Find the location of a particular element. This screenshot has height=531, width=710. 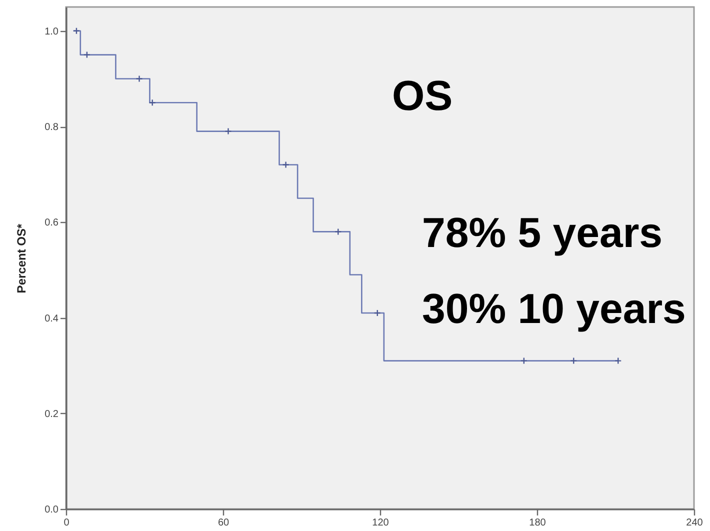

x-tick-label: 180 is located at coordinates (537, 523).